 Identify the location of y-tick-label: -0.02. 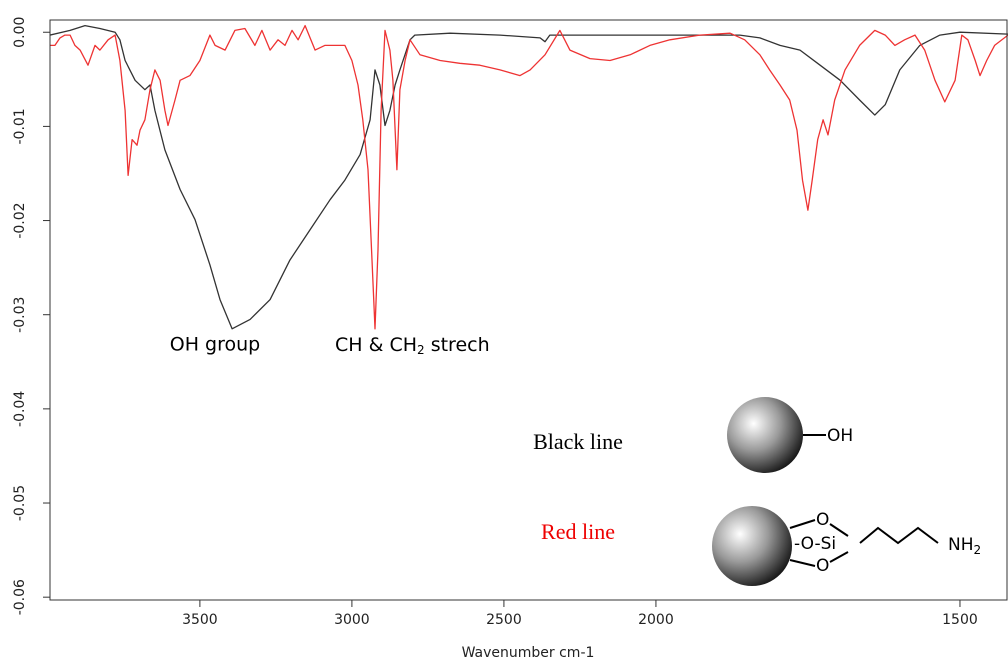
(20, 220).